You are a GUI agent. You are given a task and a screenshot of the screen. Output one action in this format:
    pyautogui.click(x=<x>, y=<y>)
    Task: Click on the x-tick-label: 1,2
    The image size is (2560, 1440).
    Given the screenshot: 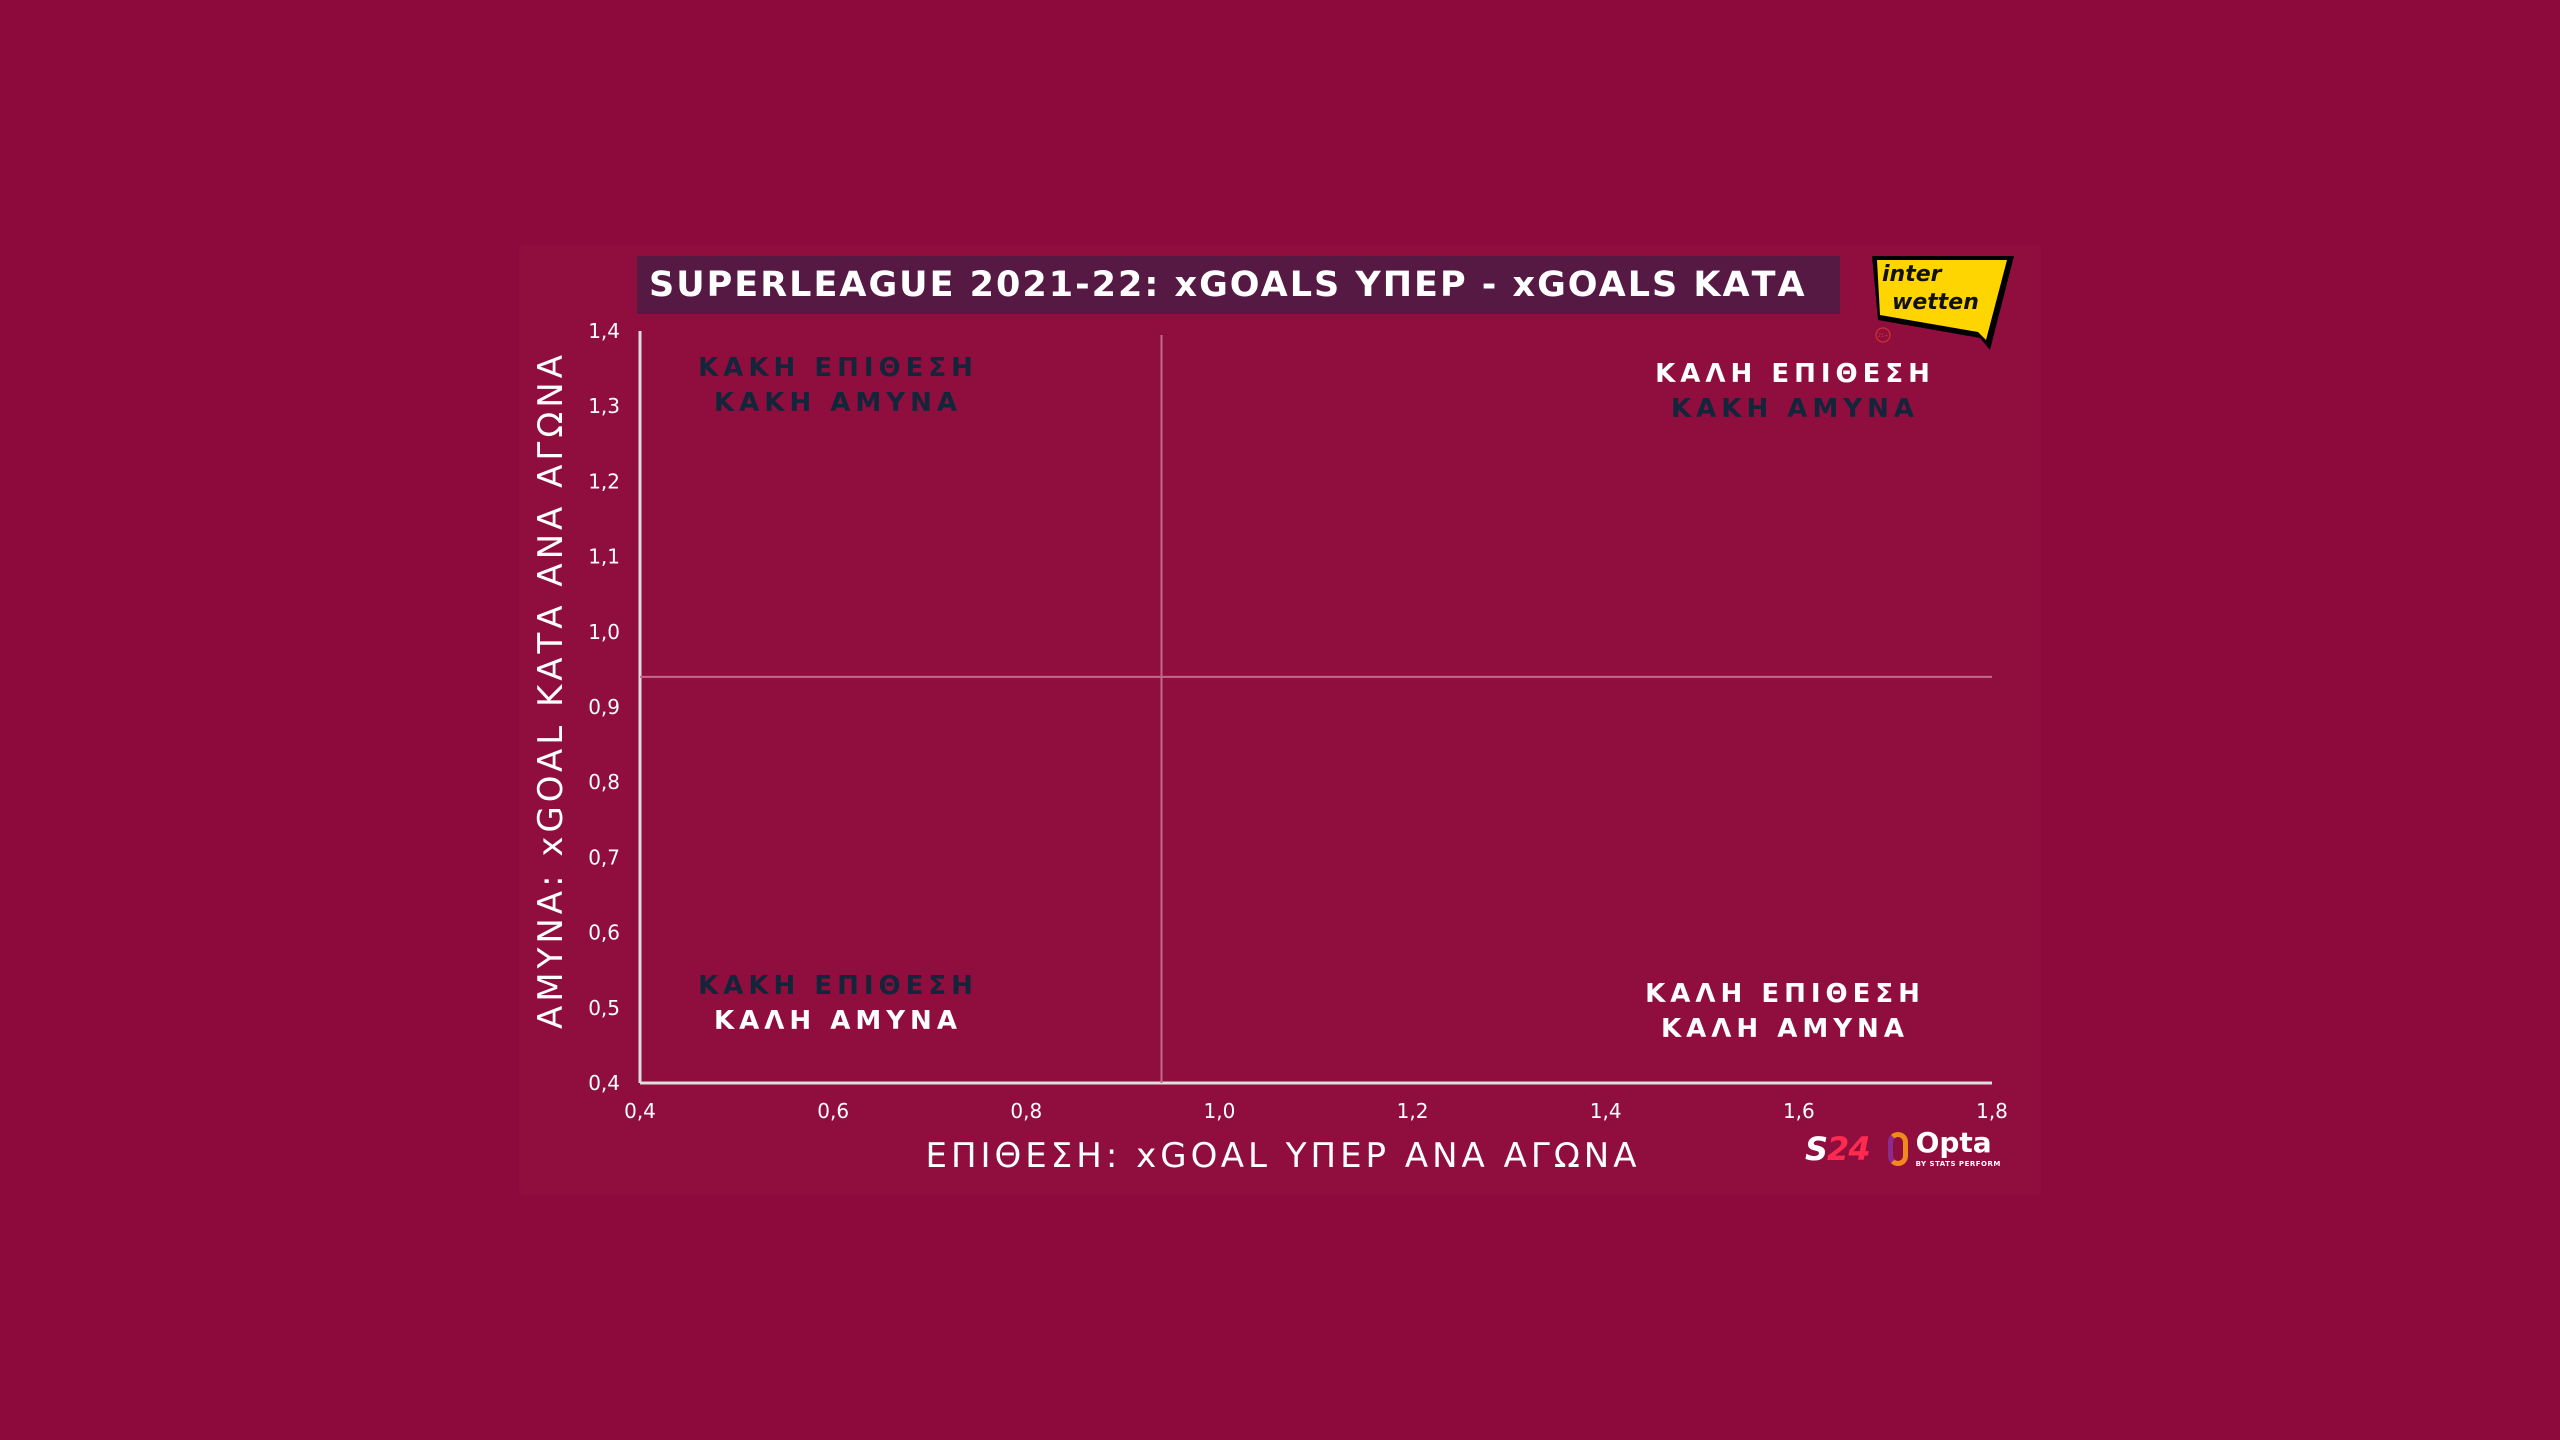 What is the action you would take?
    pyautogui.click(x=1413, y=1111)
    